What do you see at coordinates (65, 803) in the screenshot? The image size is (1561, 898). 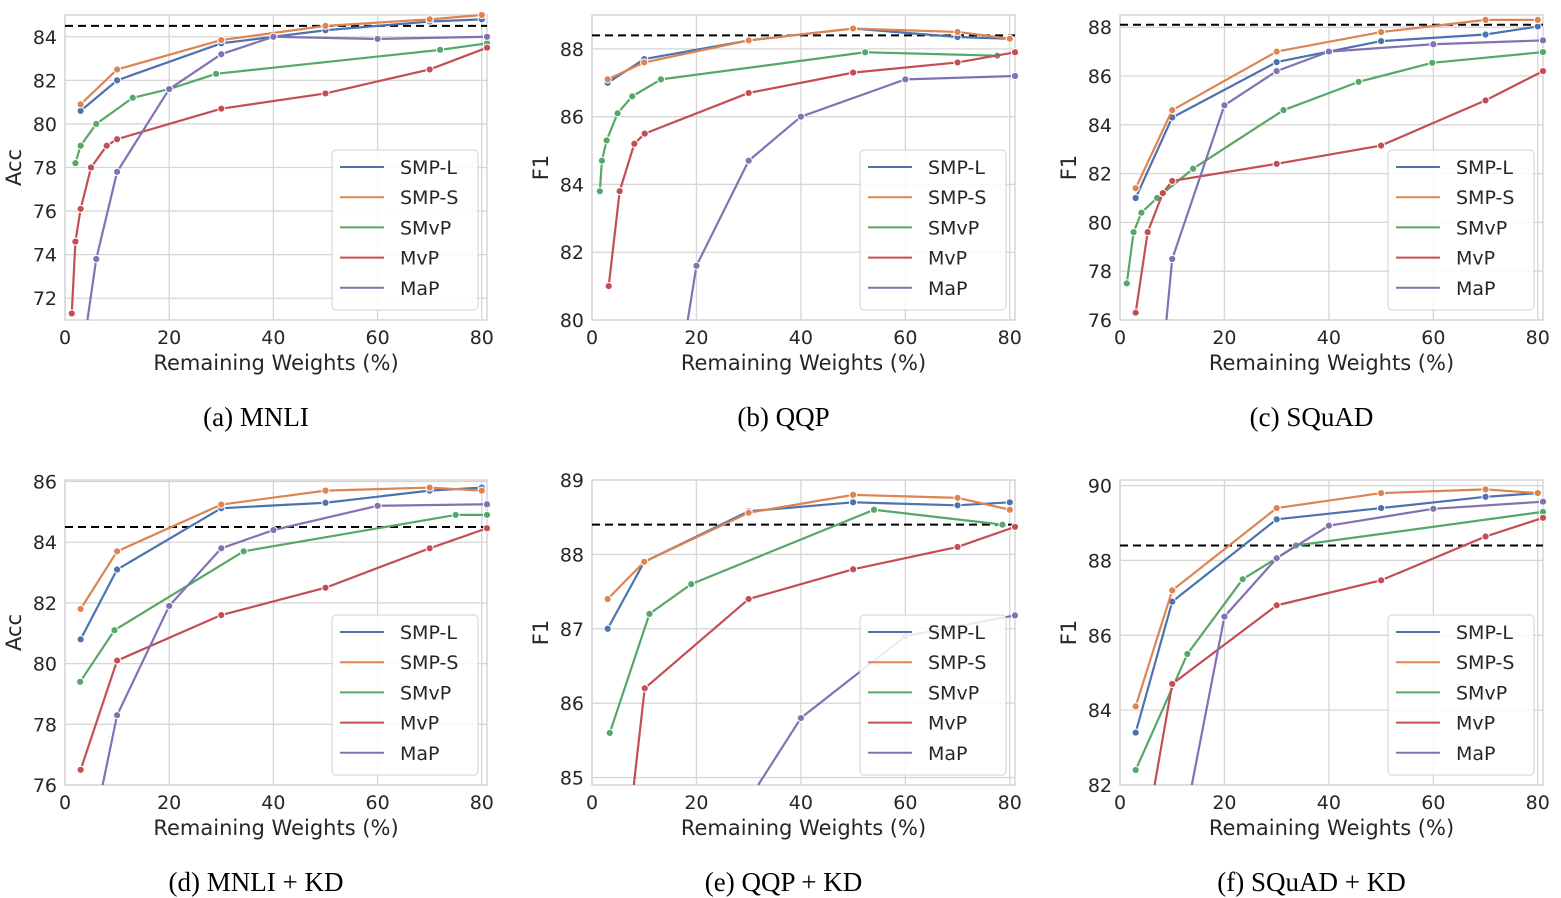 I see `x-tick-label: 0` at bounding box center [65, 803].